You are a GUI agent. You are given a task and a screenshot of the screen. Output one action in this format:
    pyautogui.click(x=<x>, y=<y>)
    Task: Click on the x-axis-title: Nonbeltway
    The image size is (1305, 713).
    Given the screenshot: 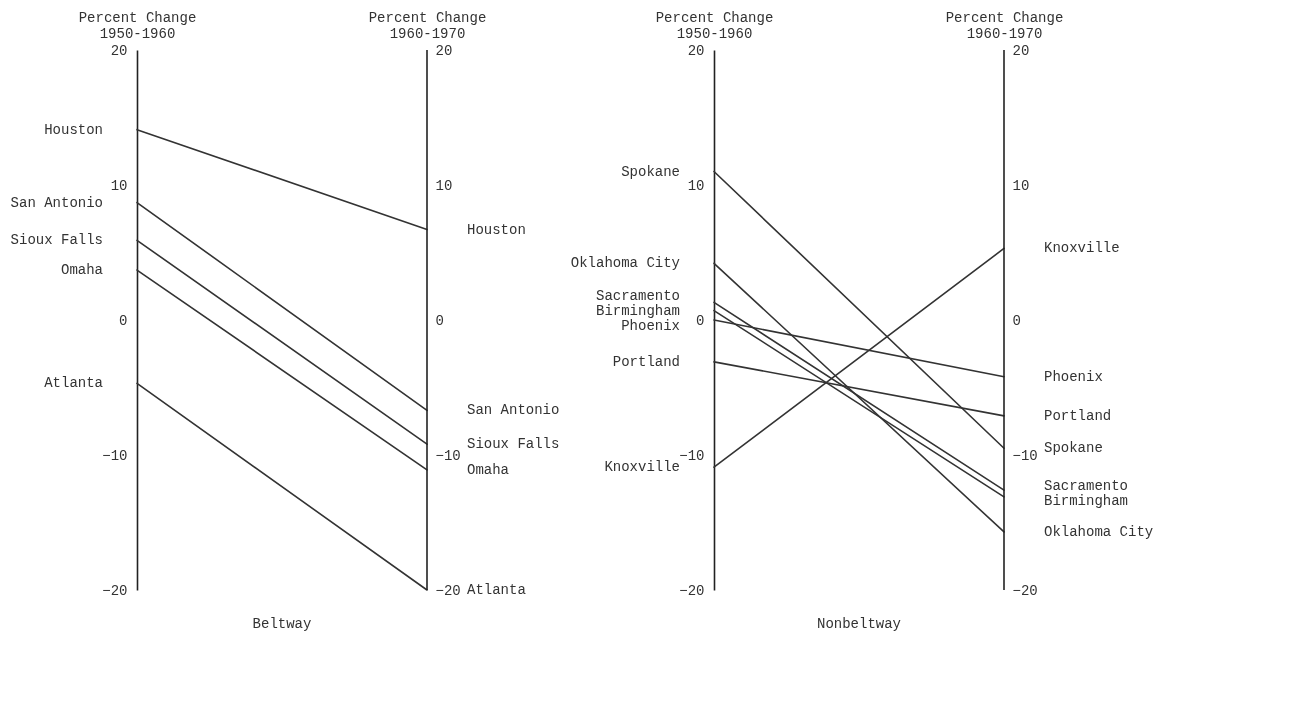 What is the action you would take?
    pyautogui.click(x=859, y=624)
    